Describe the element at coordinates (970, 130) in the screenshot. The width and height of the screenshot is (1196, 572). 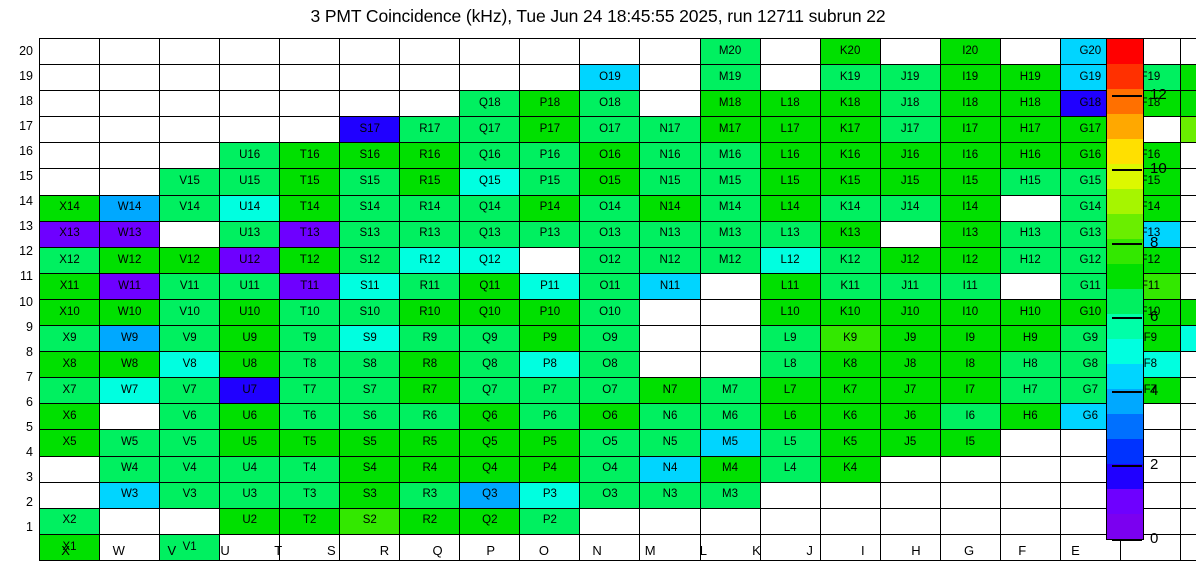
I see `heatmap-cell-i17: I17` at that location.